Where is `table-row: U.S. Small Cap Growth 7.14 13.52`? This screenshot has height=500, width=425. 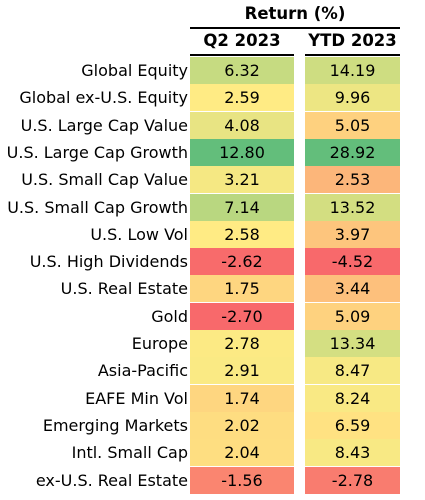 table-row: U.S. Small Cap Growth 7.14 13.52 is located at coordinates (212, 207).